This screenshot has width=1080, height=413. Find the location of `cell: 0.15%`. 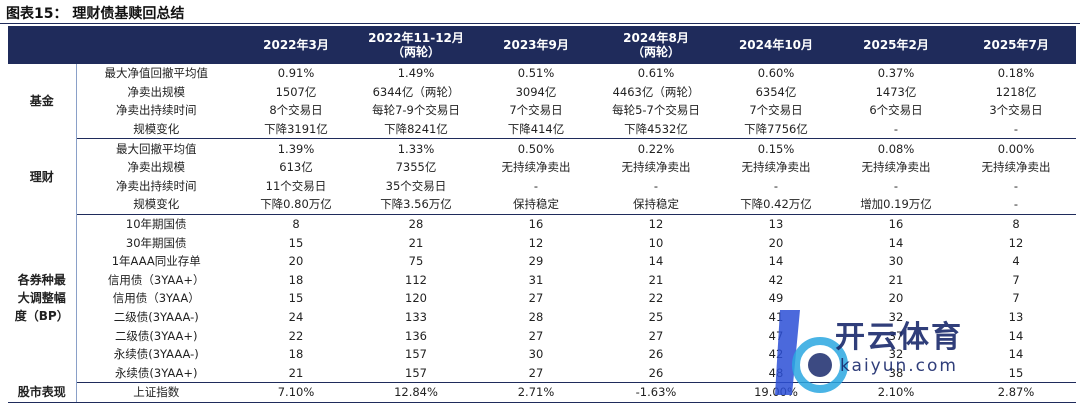

cell: 0.15% is located at coordinates (776, 148).